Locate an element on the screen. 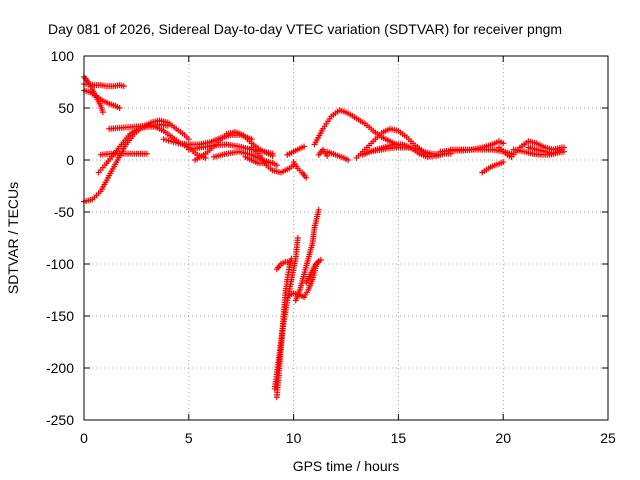 The image size is (640, 480). x-tick-label: 25 is located at coordinates (608, 438).